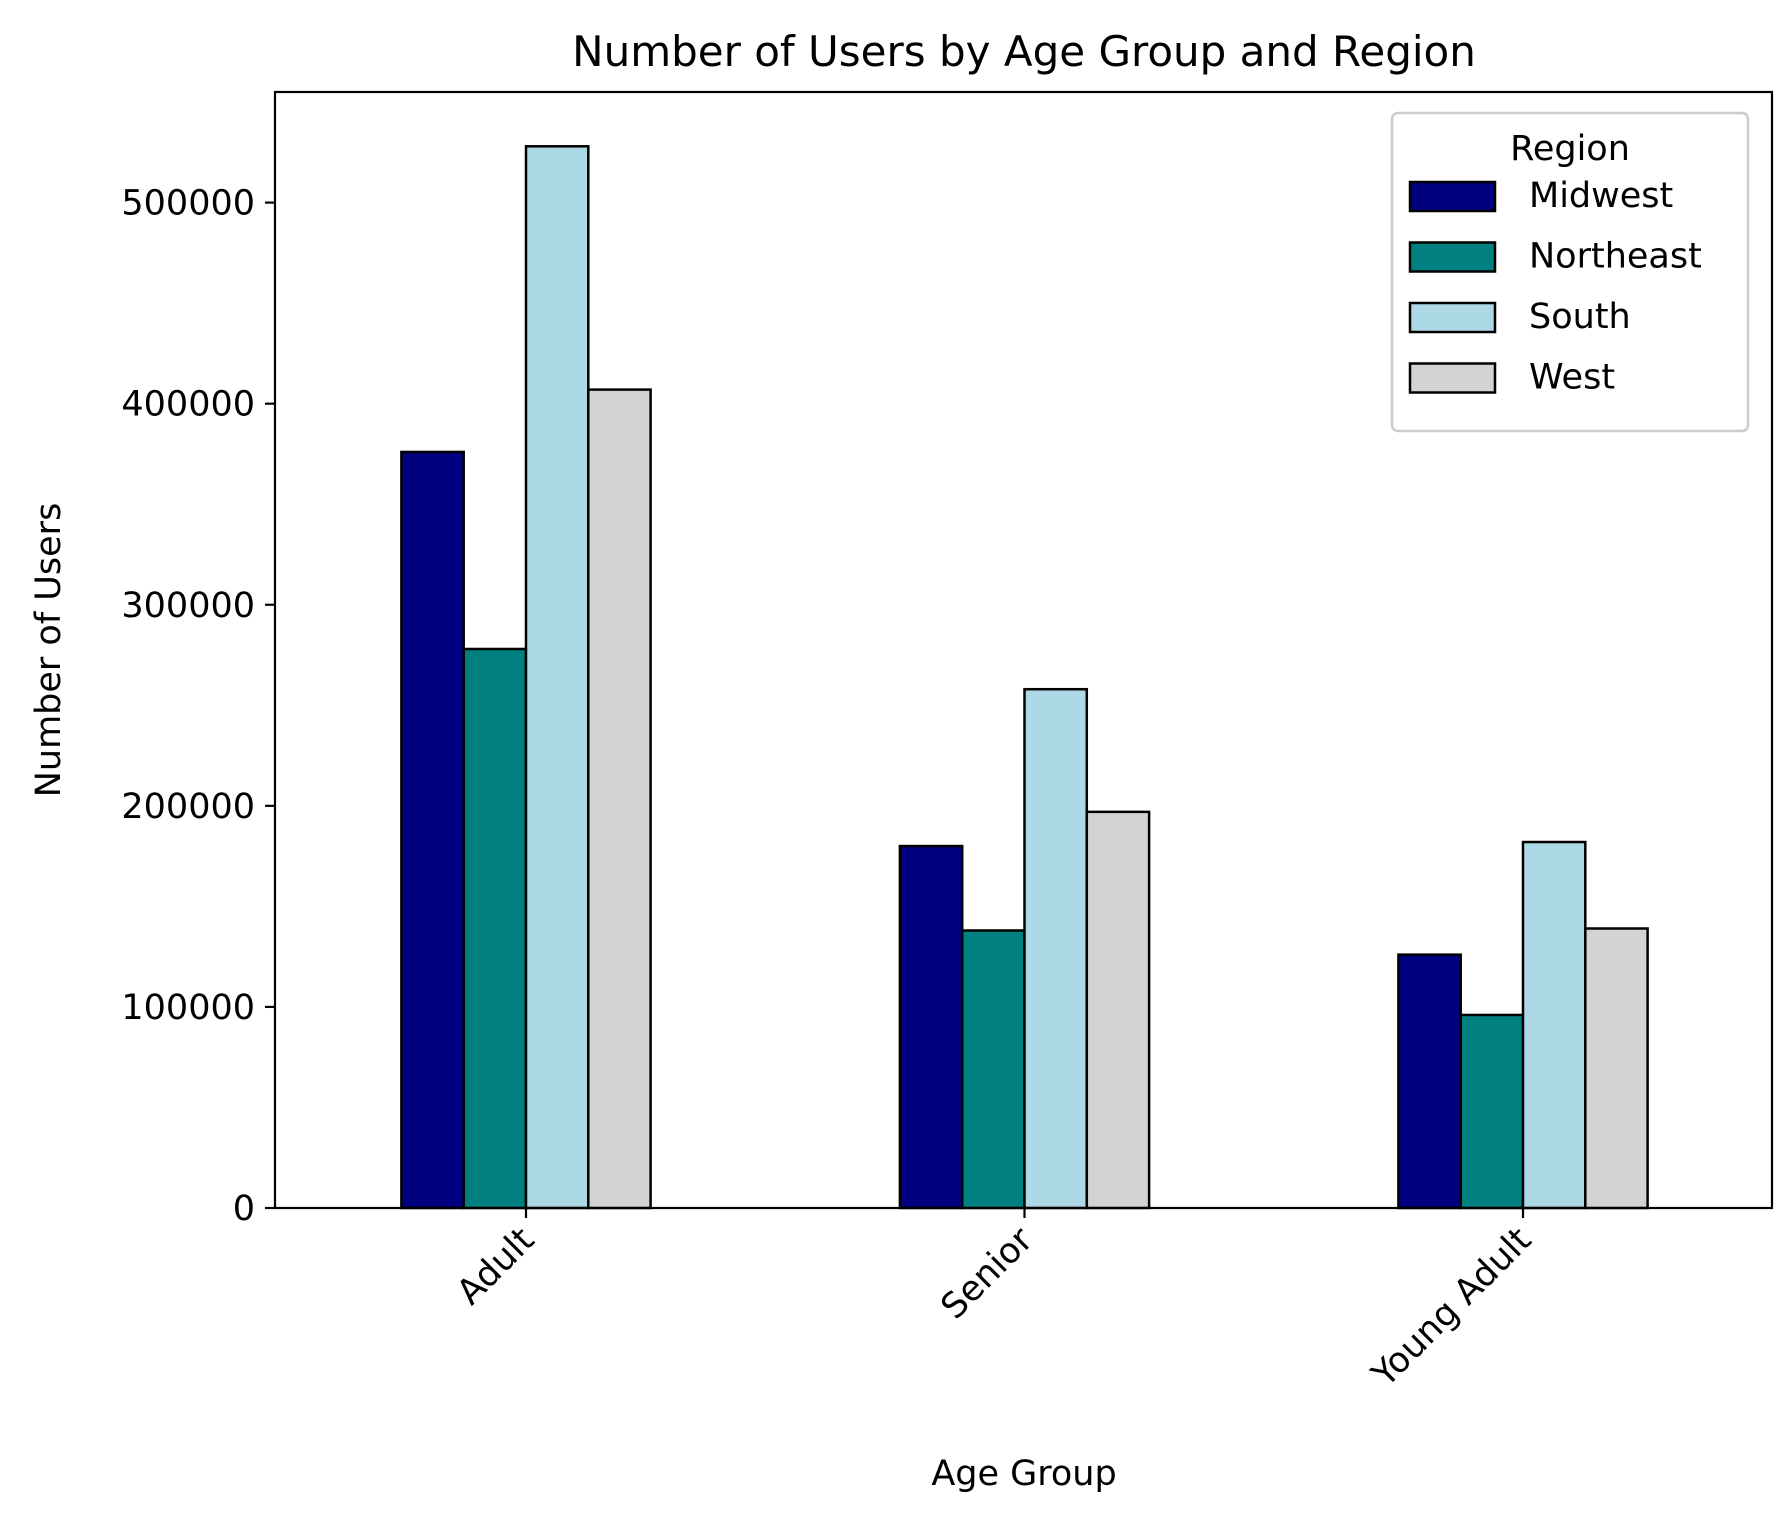 The width and height of the screenshot is (1792, 1519). I want to click on legend-label-northeast: Northeast, so click(1615, 257).